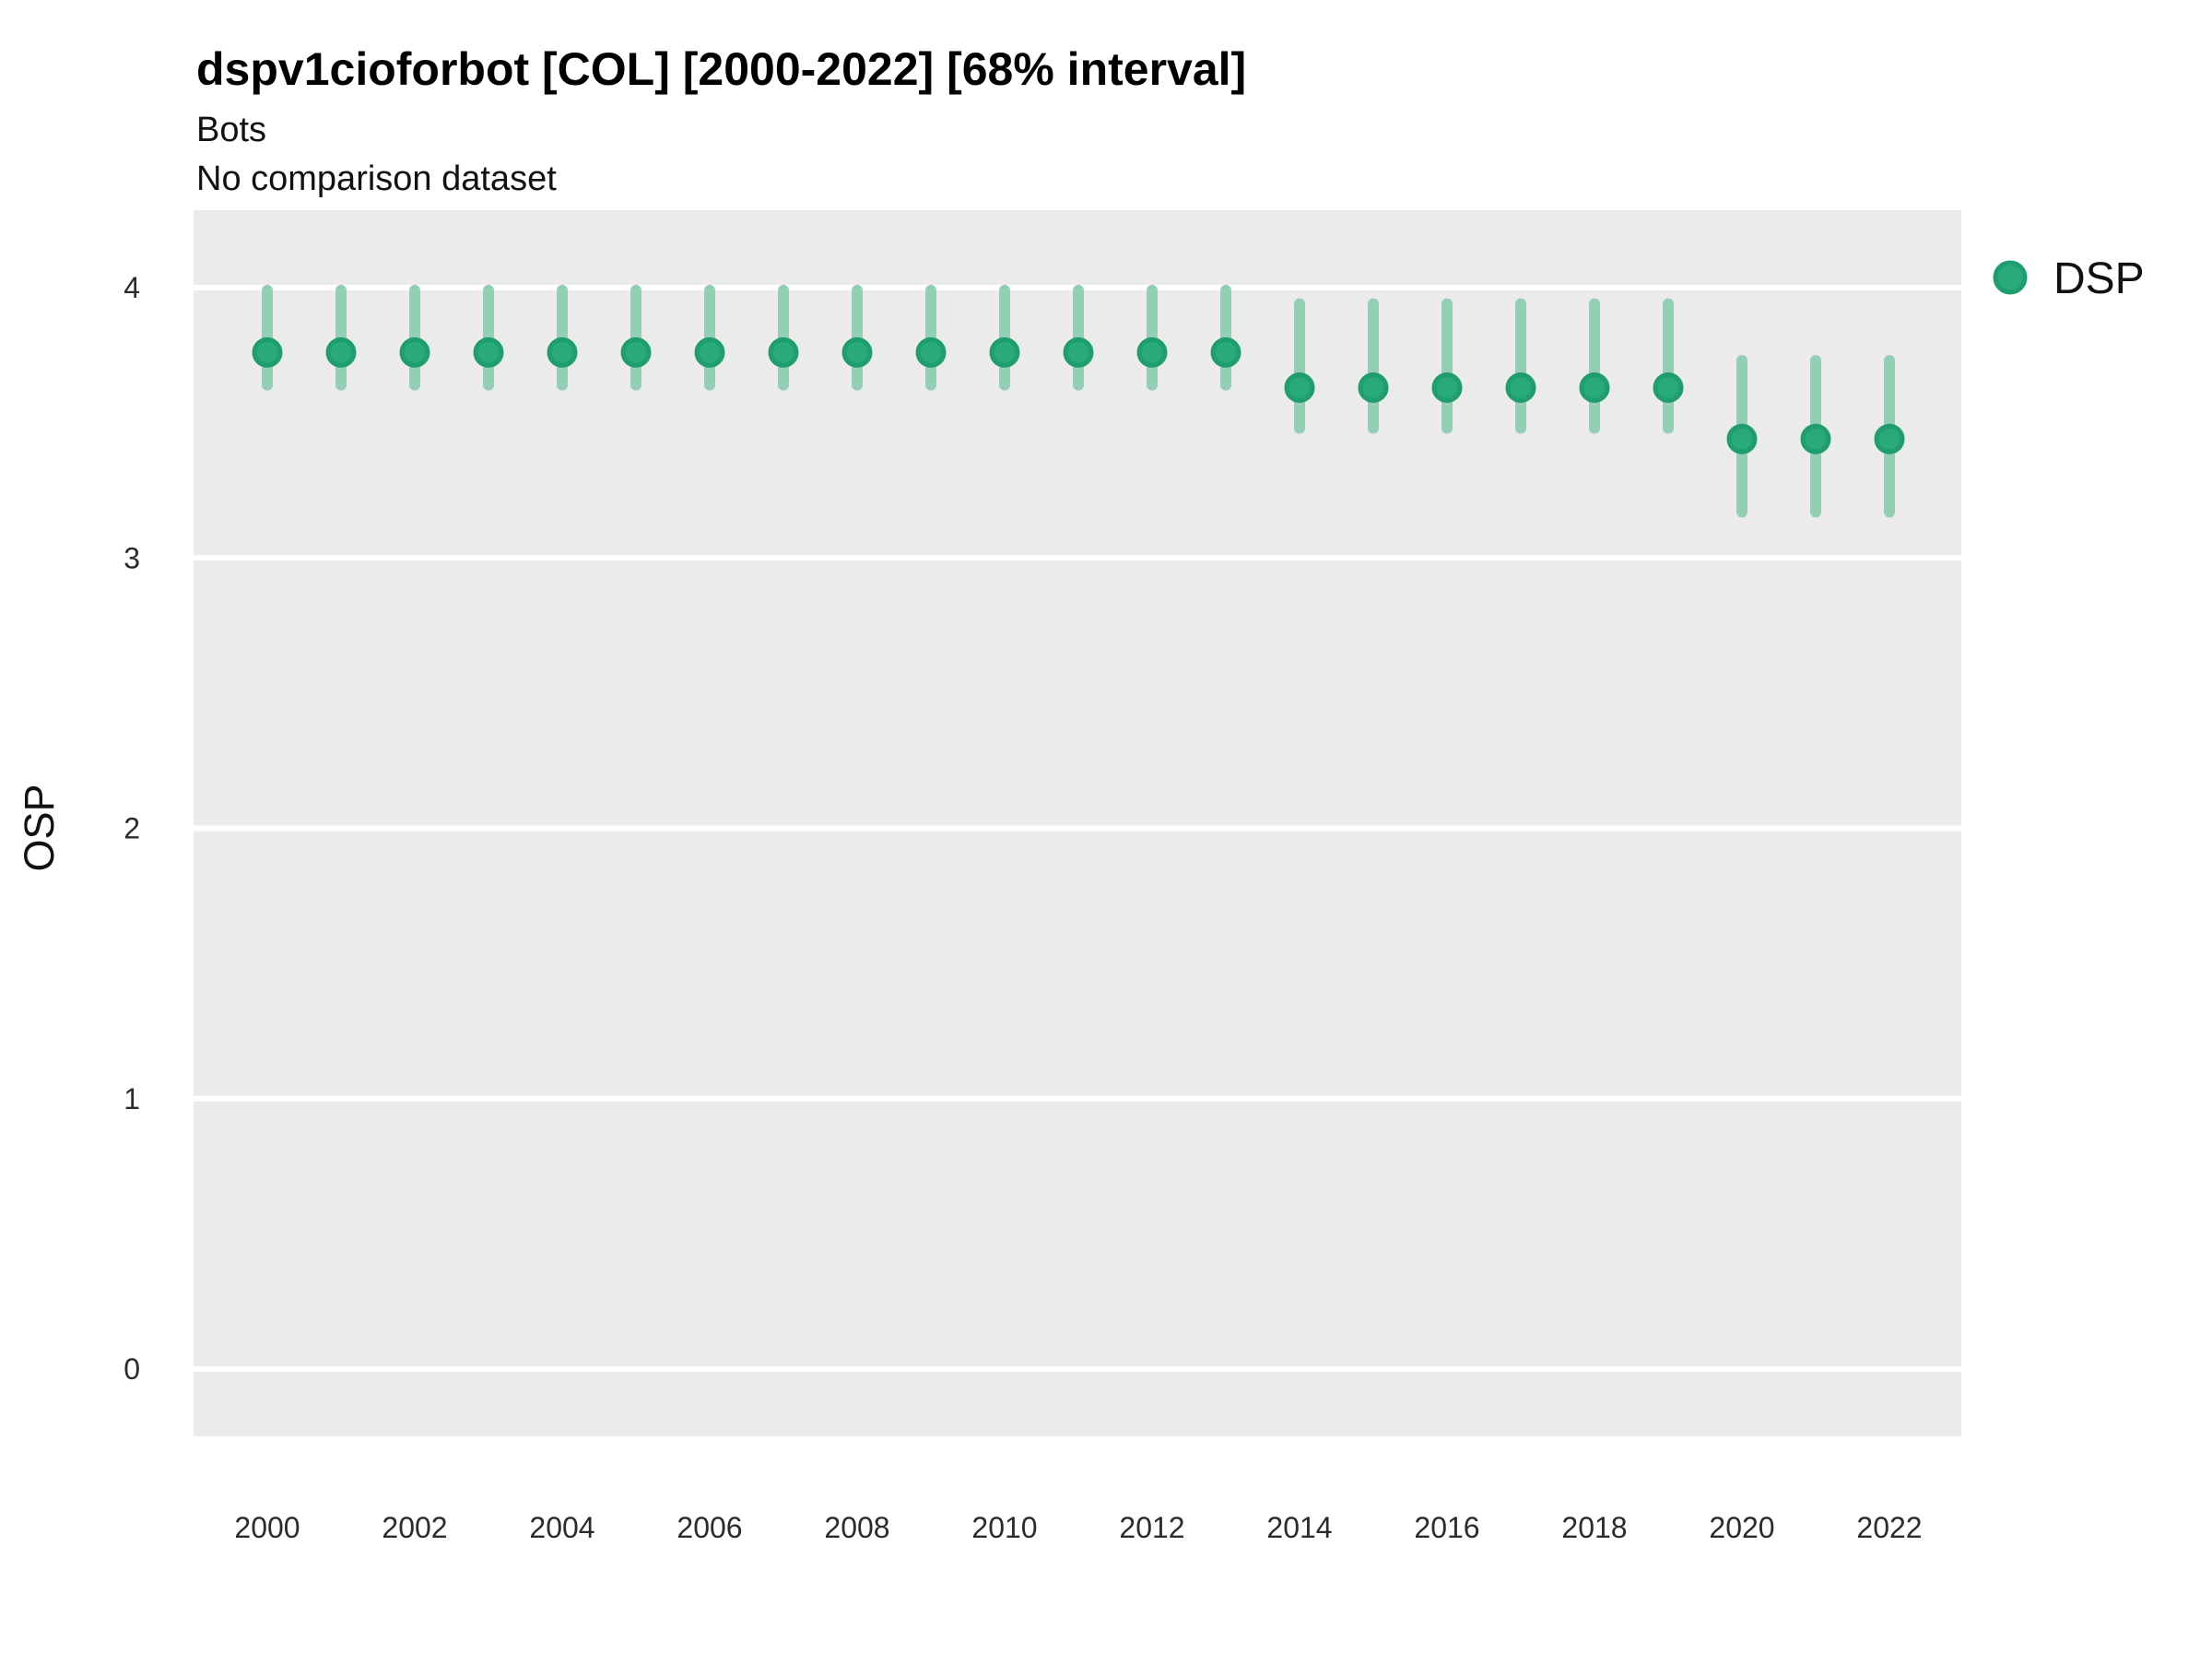  Describe the element at coordinates (2099, 278) in the screenshot. I see `legend-label: DSP` at that location.